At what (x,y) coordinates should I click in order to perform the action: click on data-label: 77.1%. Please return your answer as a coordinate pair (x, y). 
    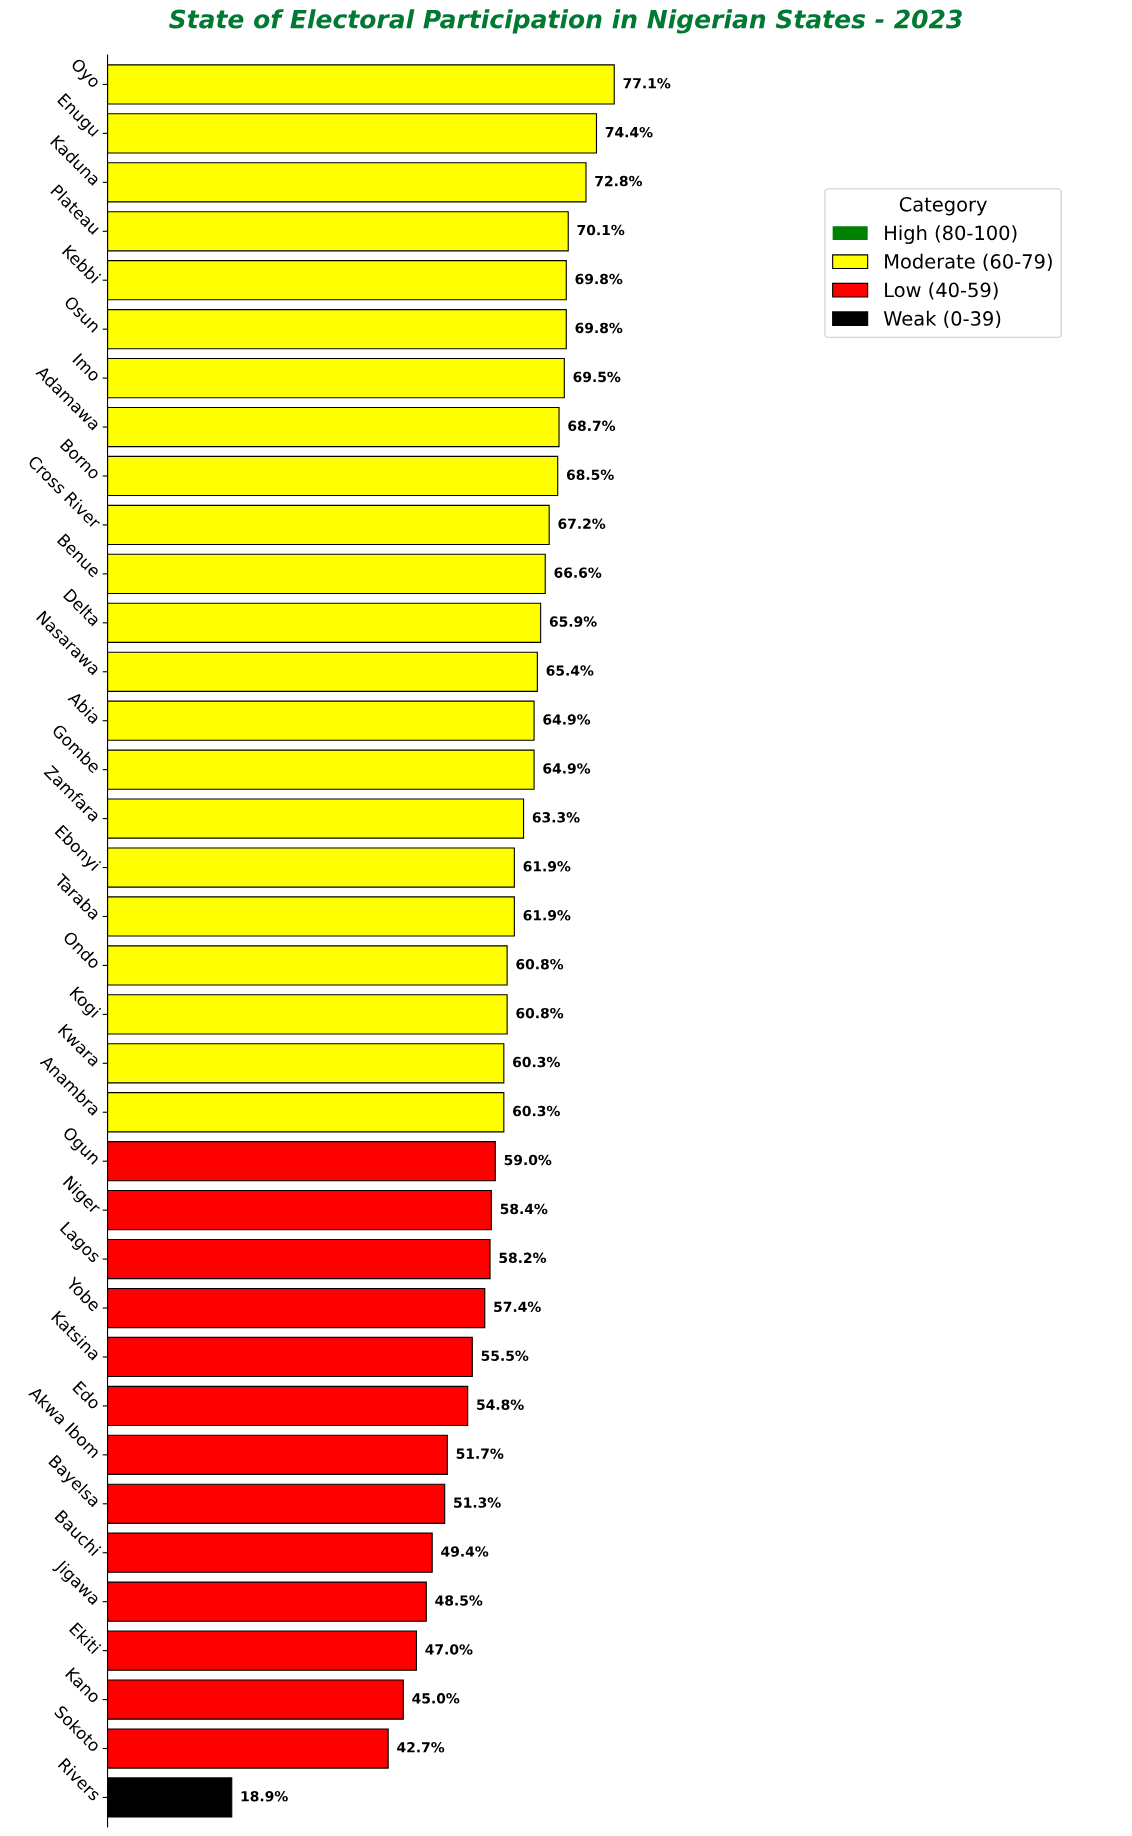
    Looking at the image, I should click on (647, 83).